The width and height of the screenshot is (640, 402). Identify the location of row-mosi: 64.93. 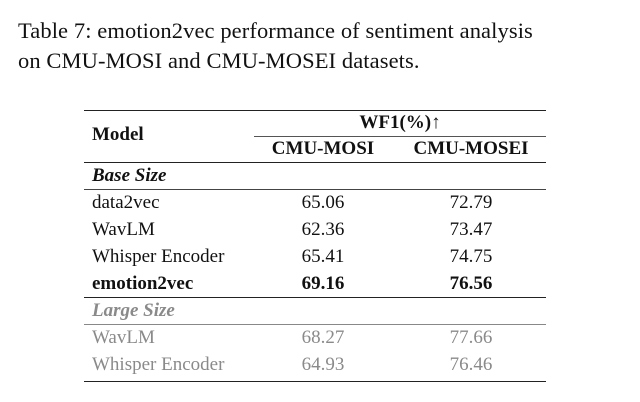
(323, 364).